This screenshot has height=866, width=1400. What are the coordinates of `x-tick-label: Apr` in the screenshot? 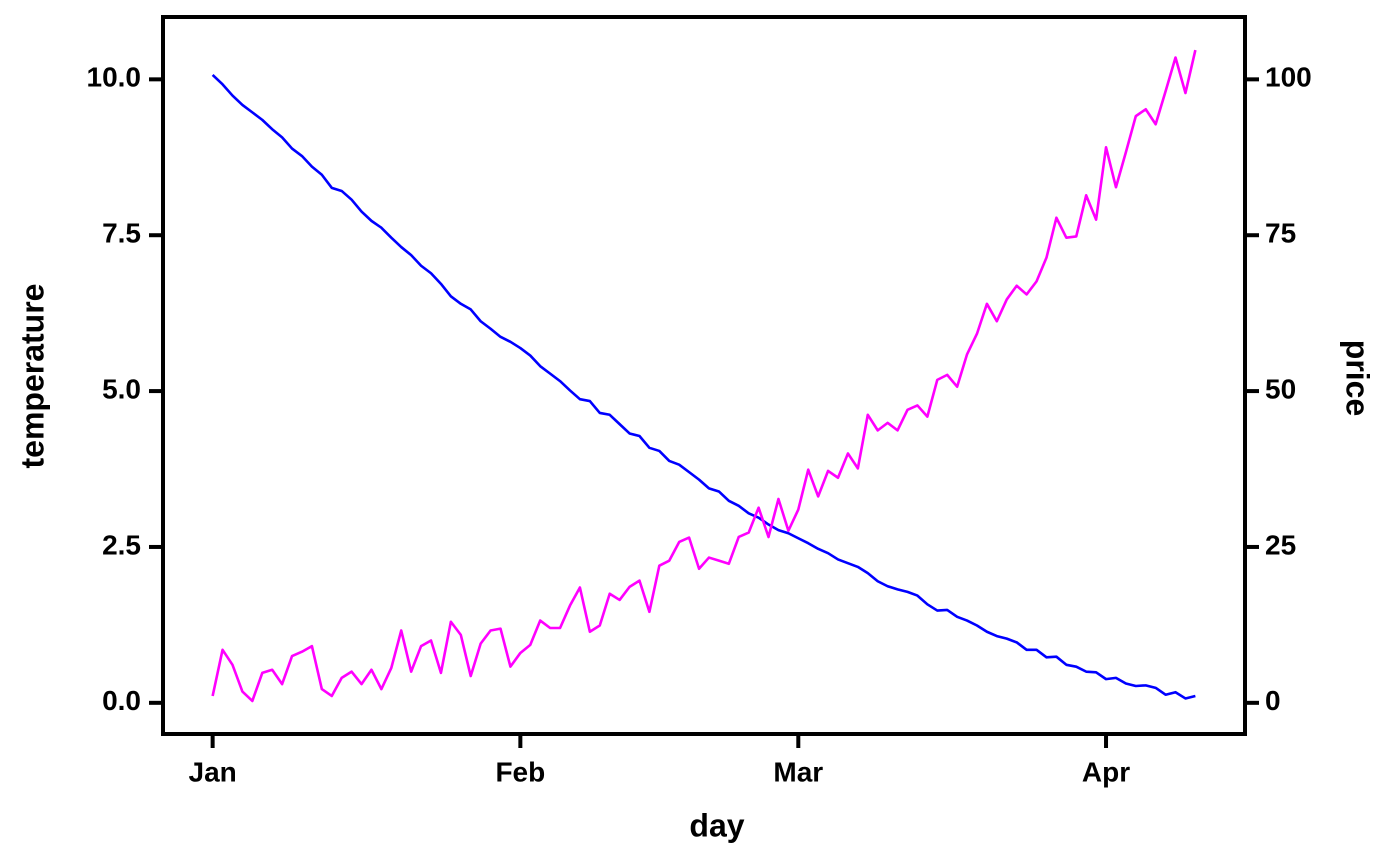 It's located at (1106, 771).